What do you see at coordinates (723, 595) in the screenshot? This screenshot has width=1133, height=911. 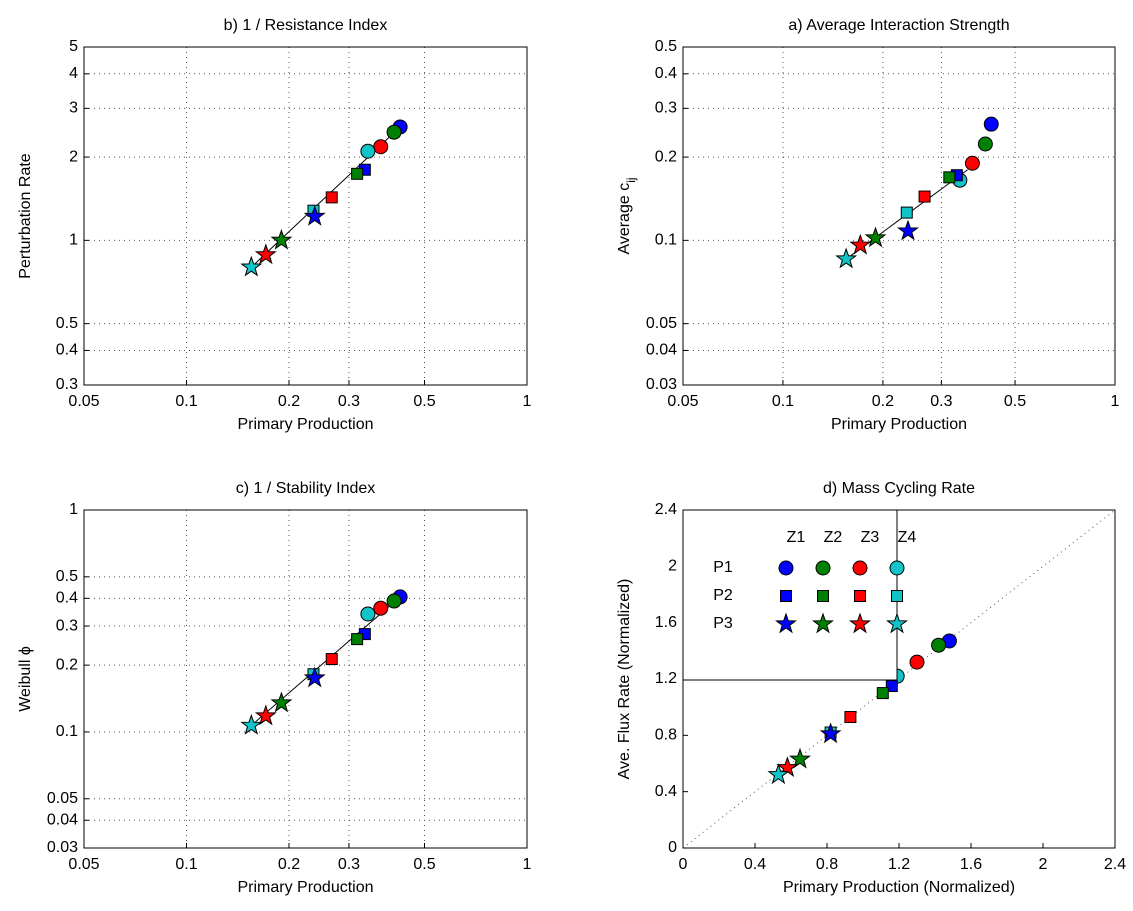 I see `legend-row-label: P2` at bounding box center [723, 595].